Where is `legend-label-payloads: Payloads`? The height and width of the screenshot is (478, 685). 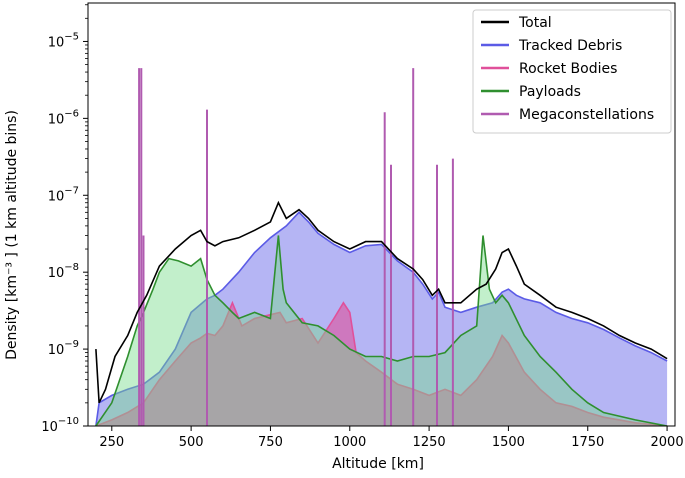
legend-label-payloads: Payloads is located at coordinates (550, 92).